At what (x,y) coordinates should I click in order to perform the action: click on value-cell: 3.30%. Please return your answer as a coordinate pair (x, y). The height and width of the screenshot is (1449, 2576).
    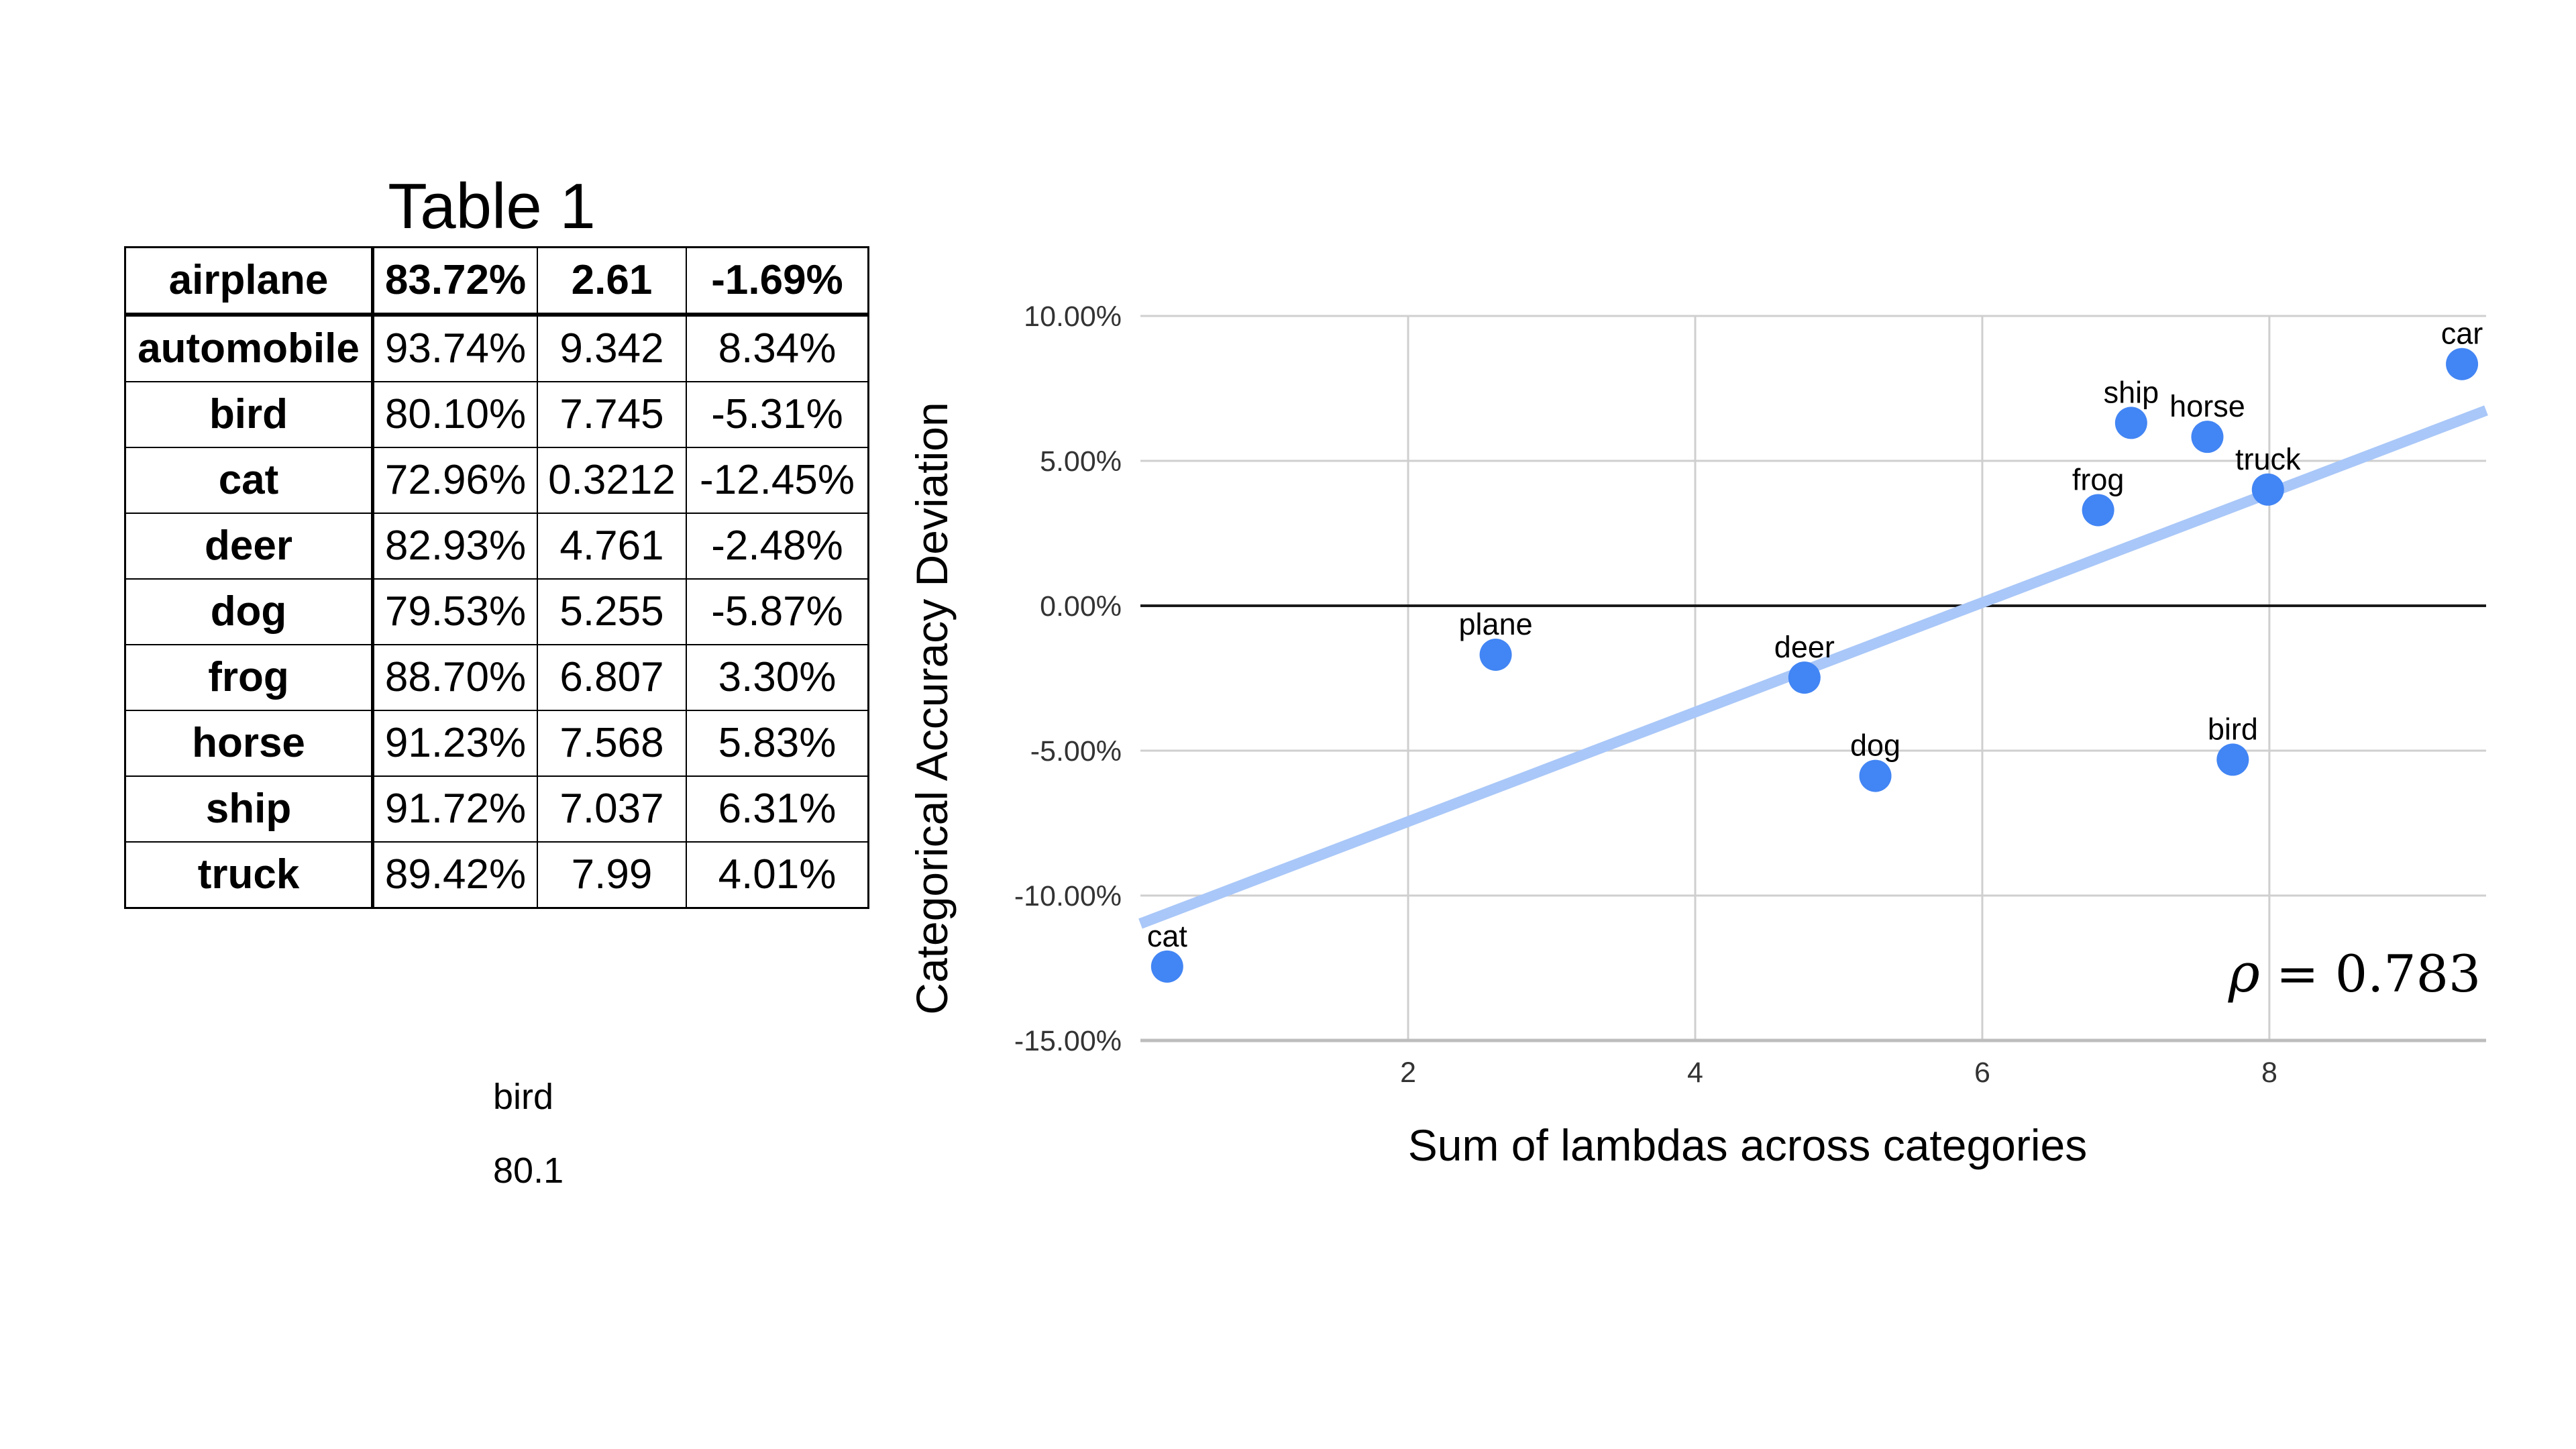
    Looking at the image, I should click on (777, 677).